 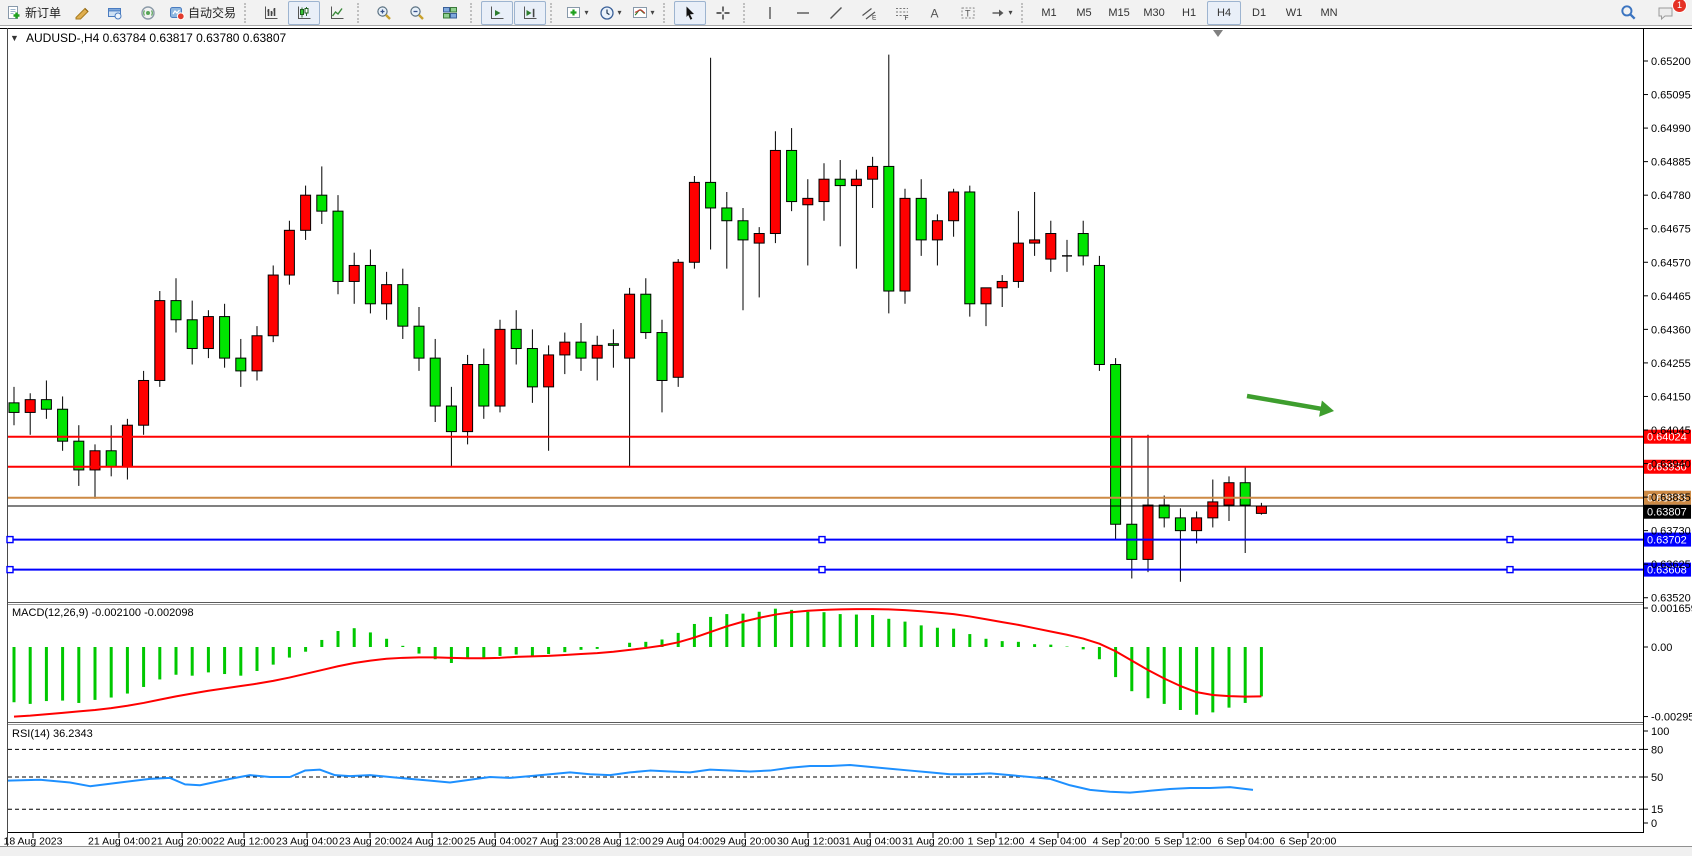 What do you see at coordinates (304, 12) in the screenshot?
I see `candlestick-chart-button` at bounding box center [304, 12].